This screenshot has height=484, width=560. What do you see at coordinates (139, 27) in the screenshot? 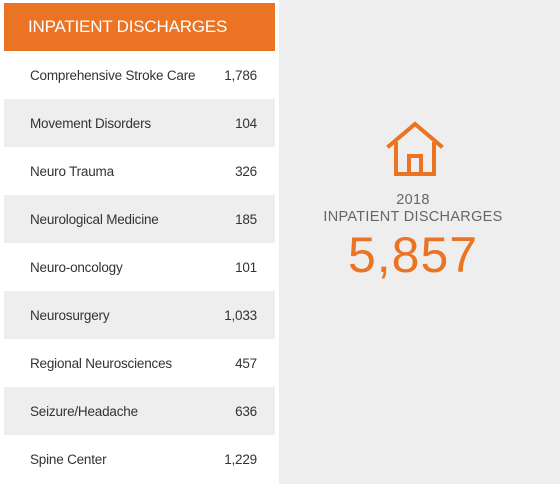
I see `table-title: INPATIENT DISCHARGES` at bounding box center [139, 27].